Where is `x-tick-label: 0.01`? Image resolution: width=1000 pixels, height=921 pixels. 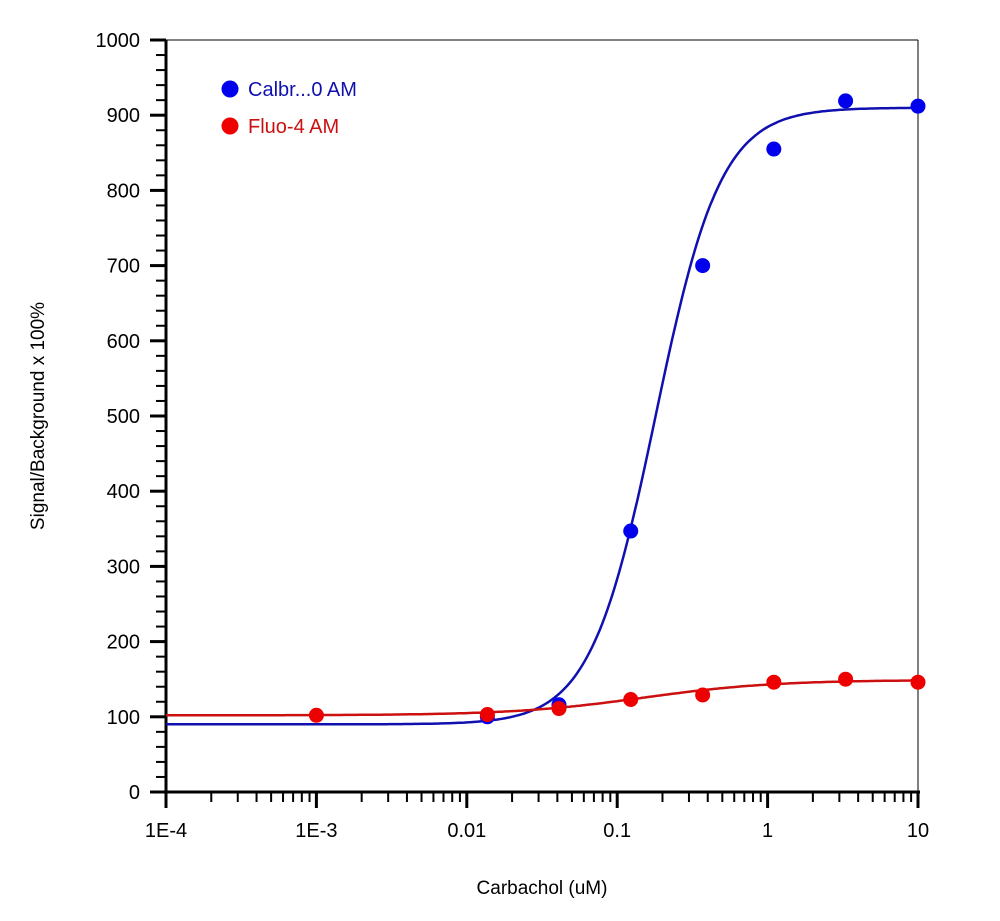
x-tick-label: 0.01 is located at coordinates (466, 831).